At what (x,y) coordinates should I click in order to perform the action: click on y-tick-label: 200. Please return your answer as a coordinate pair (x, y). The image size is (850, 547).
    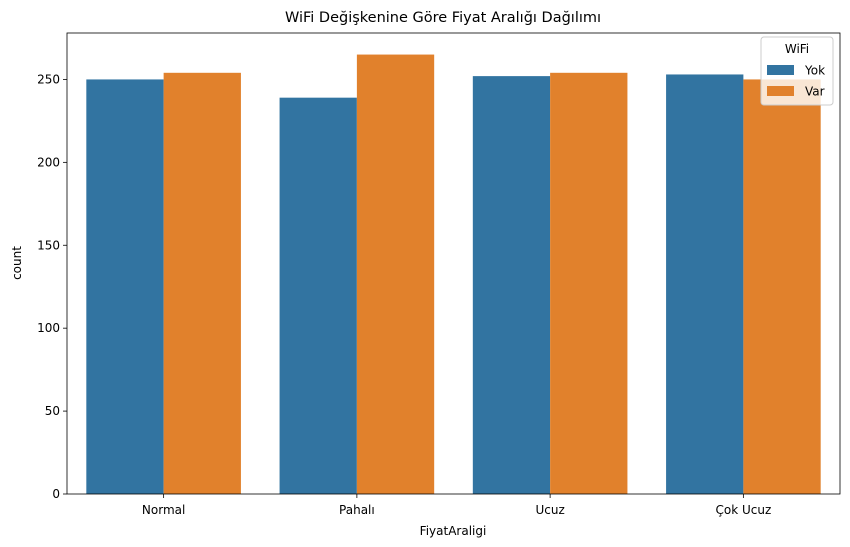
    Looking at the image, I should click on (48, 162).